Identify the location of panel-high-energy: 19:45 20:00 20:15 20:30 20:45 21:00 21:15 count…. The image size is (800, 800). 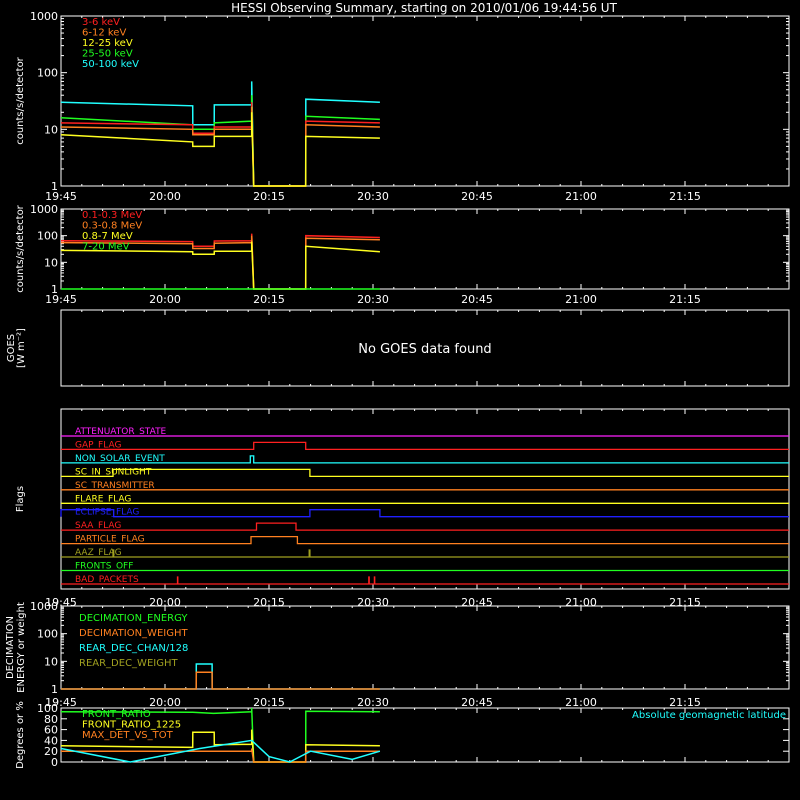
(402, 254).